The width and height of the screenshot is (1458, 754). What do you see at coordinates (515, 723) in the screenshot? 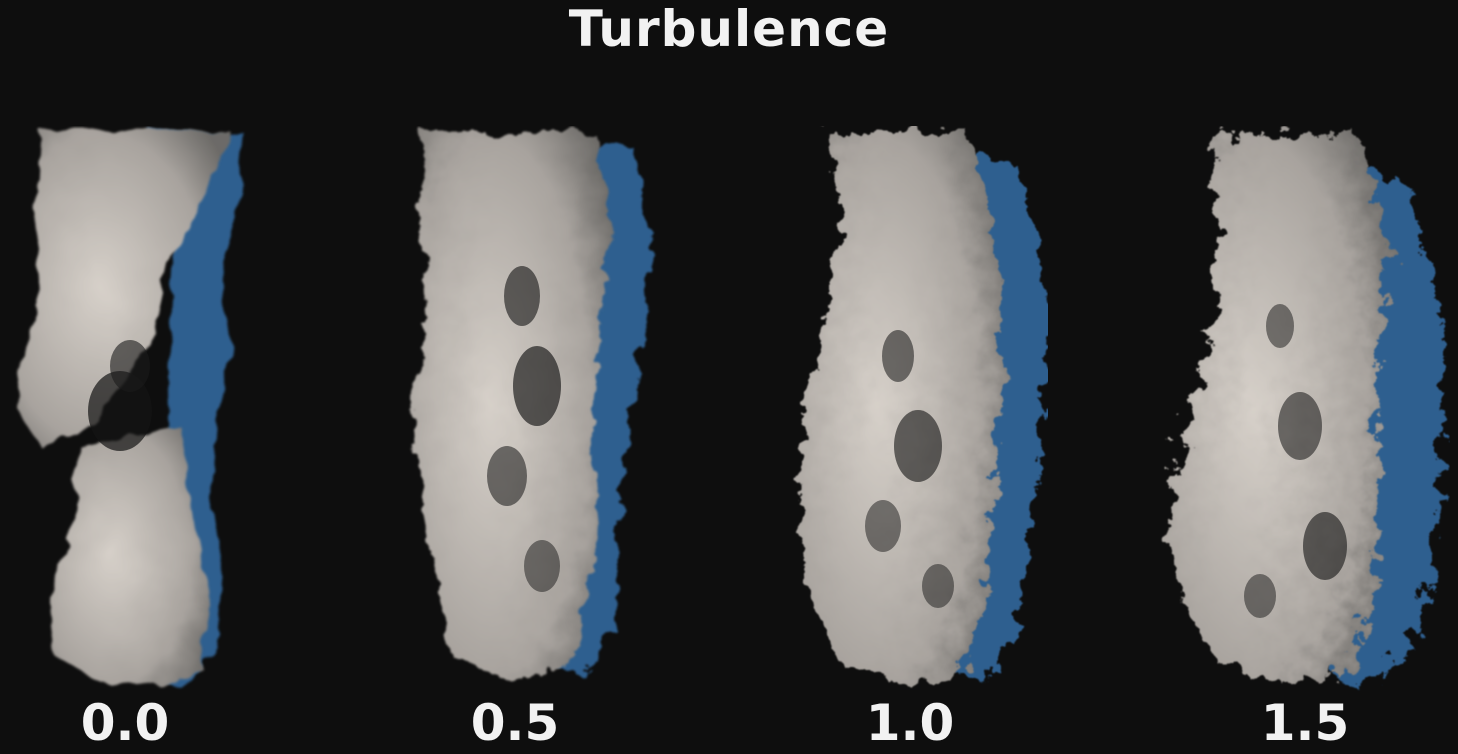
I see `turbulence-value-label: 0.5` at bounding box center [515, 723].